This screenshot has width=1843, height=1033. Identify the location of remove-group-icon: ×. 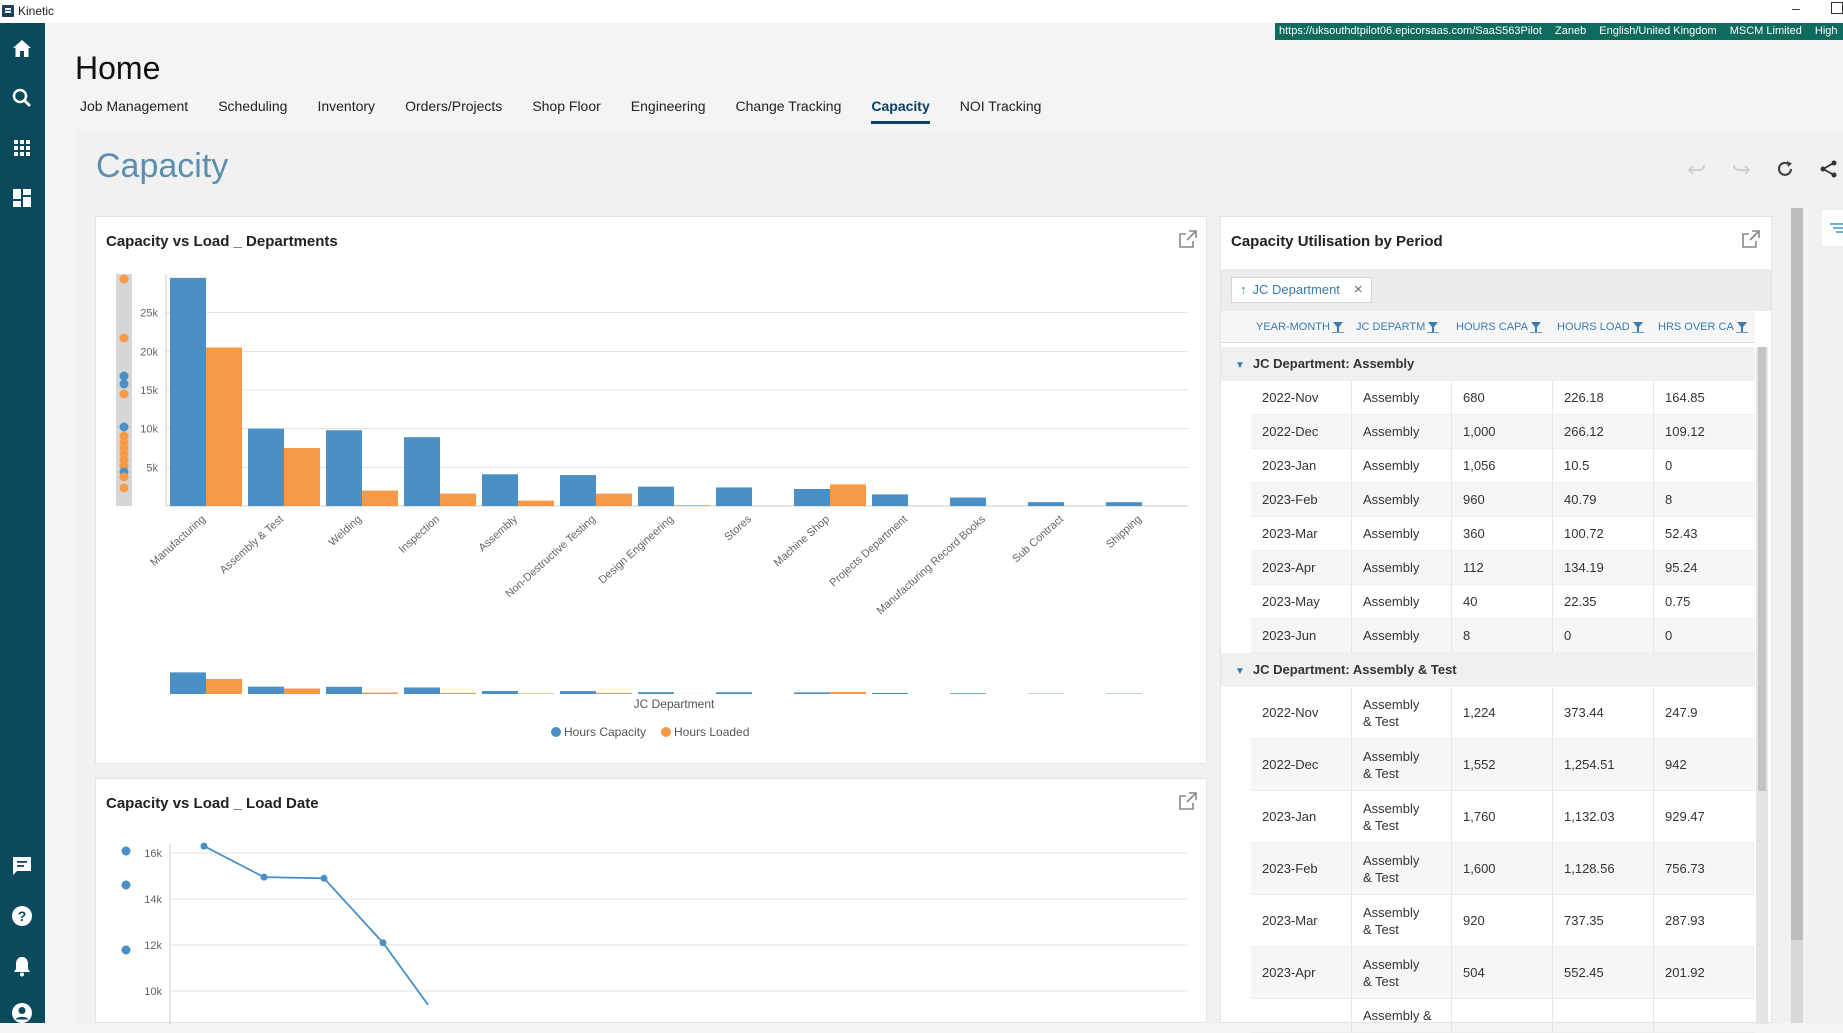
(1358, 290).